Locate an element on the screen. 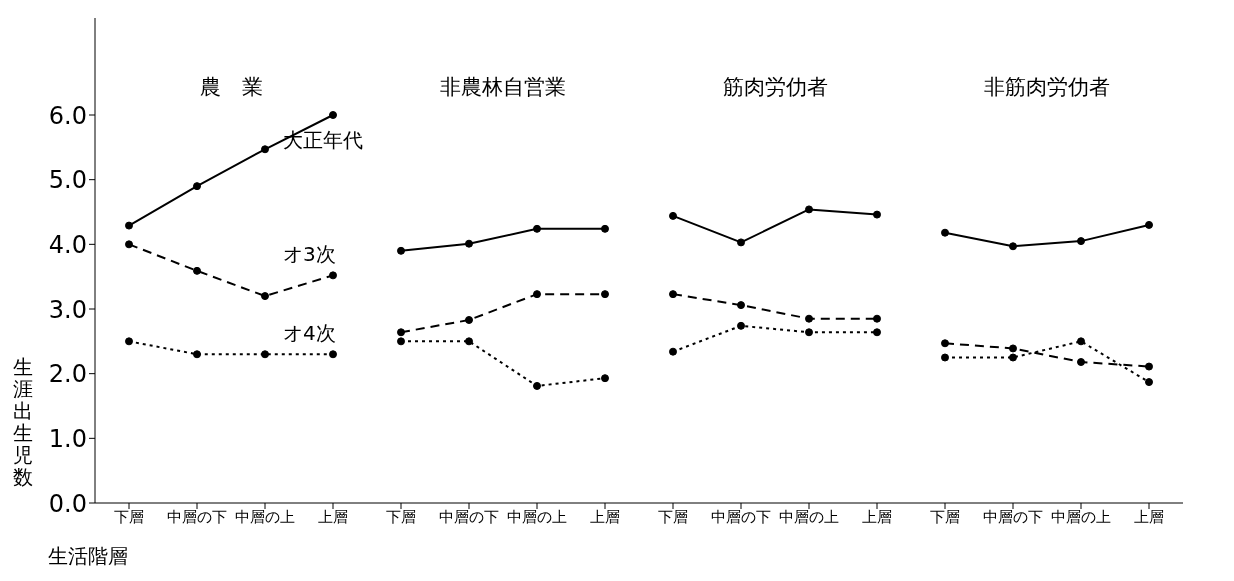 Image resolution: width=1234 pixels, height=581 pixels. y-axis-title: 生涯出生児数 is located at coordinates (23, 422).